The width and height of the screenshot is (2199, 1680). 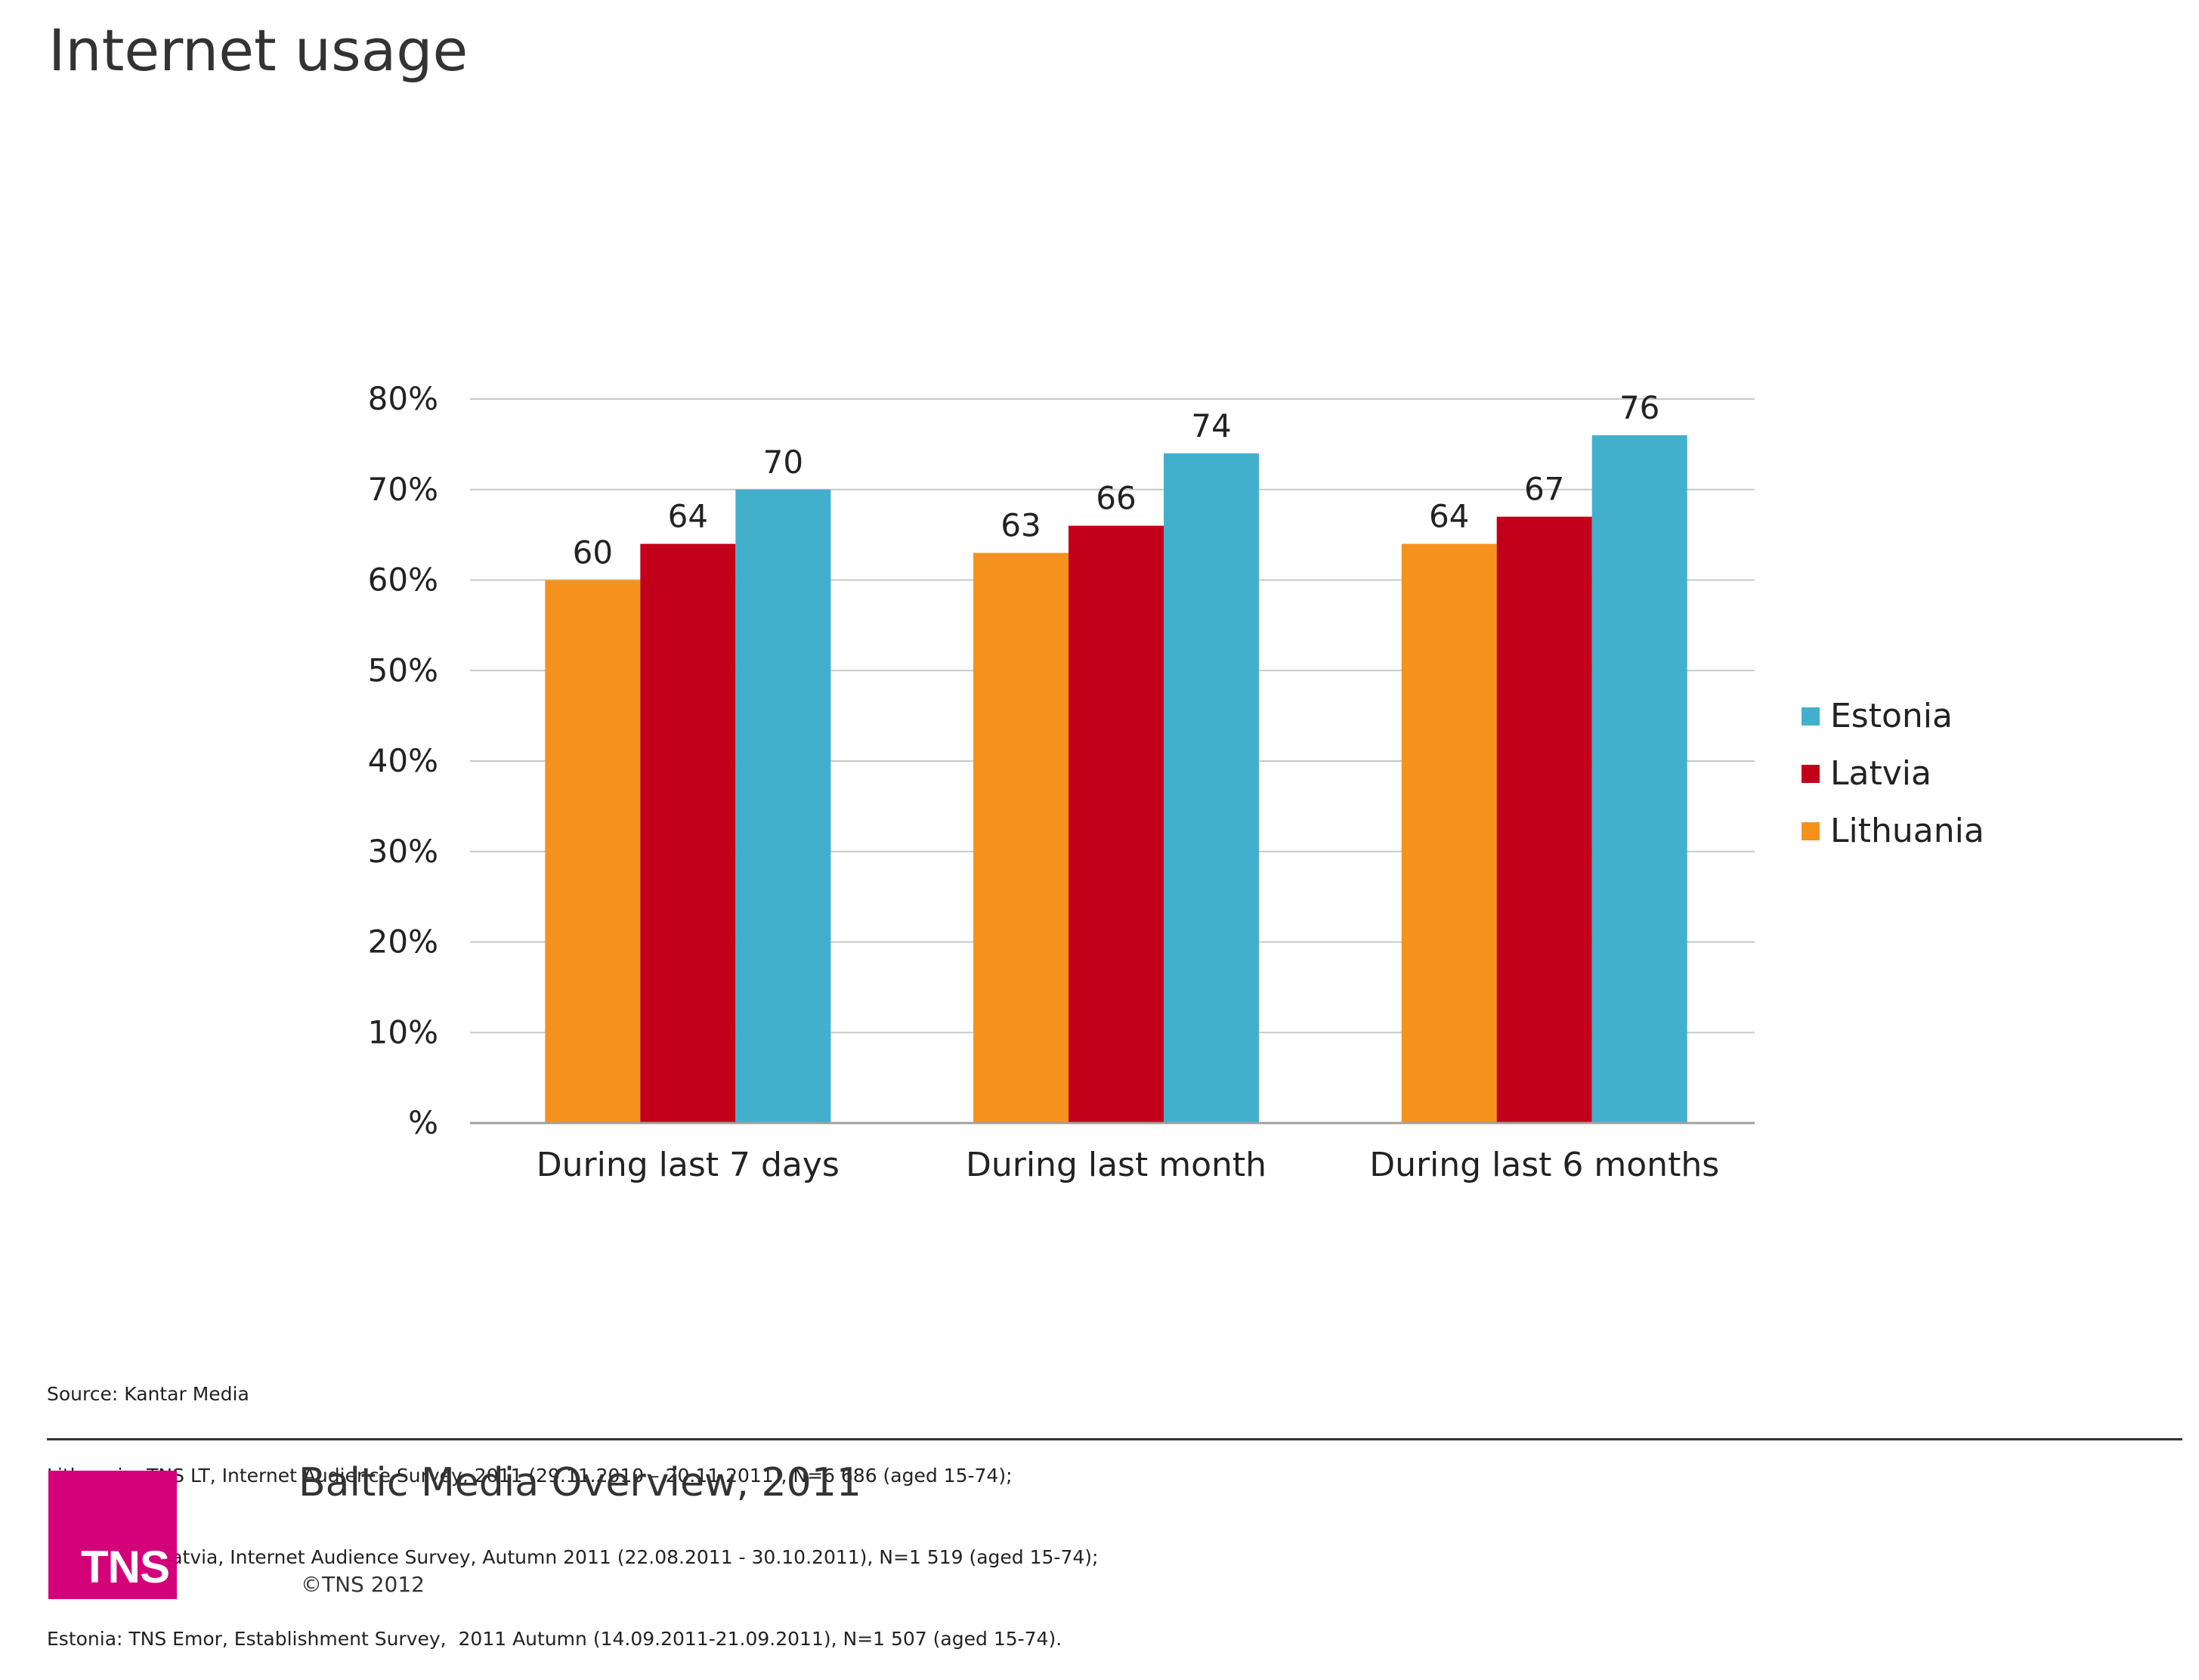 What do you see at coordinates (125, 1567) in the screenshot?
I see `logo-text: TNS` at bounding box center [125, 1567].